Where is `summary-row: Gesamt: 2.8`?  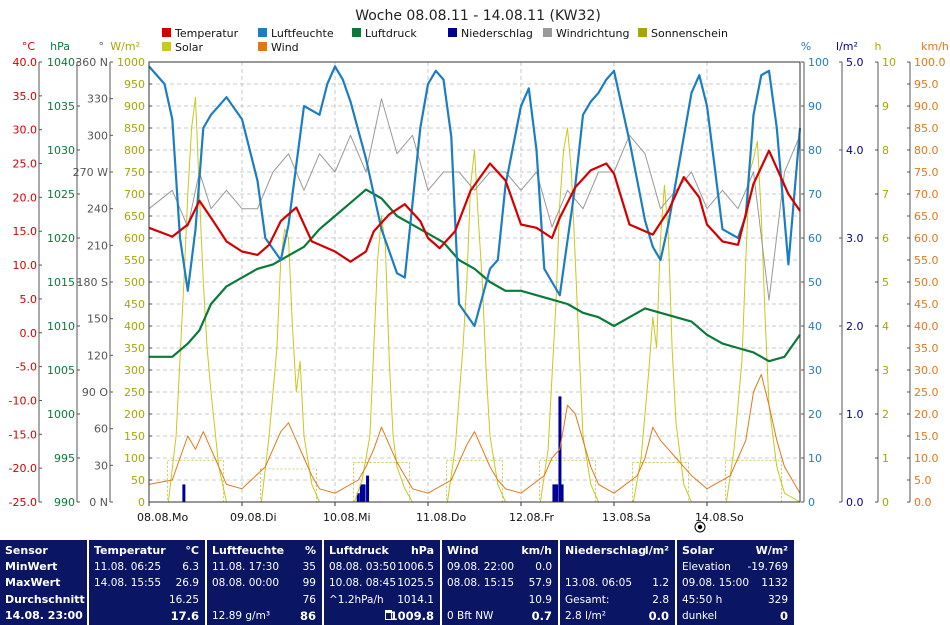
summary-row: Gesamt: 2.8 is located at coordinates (617, 600).